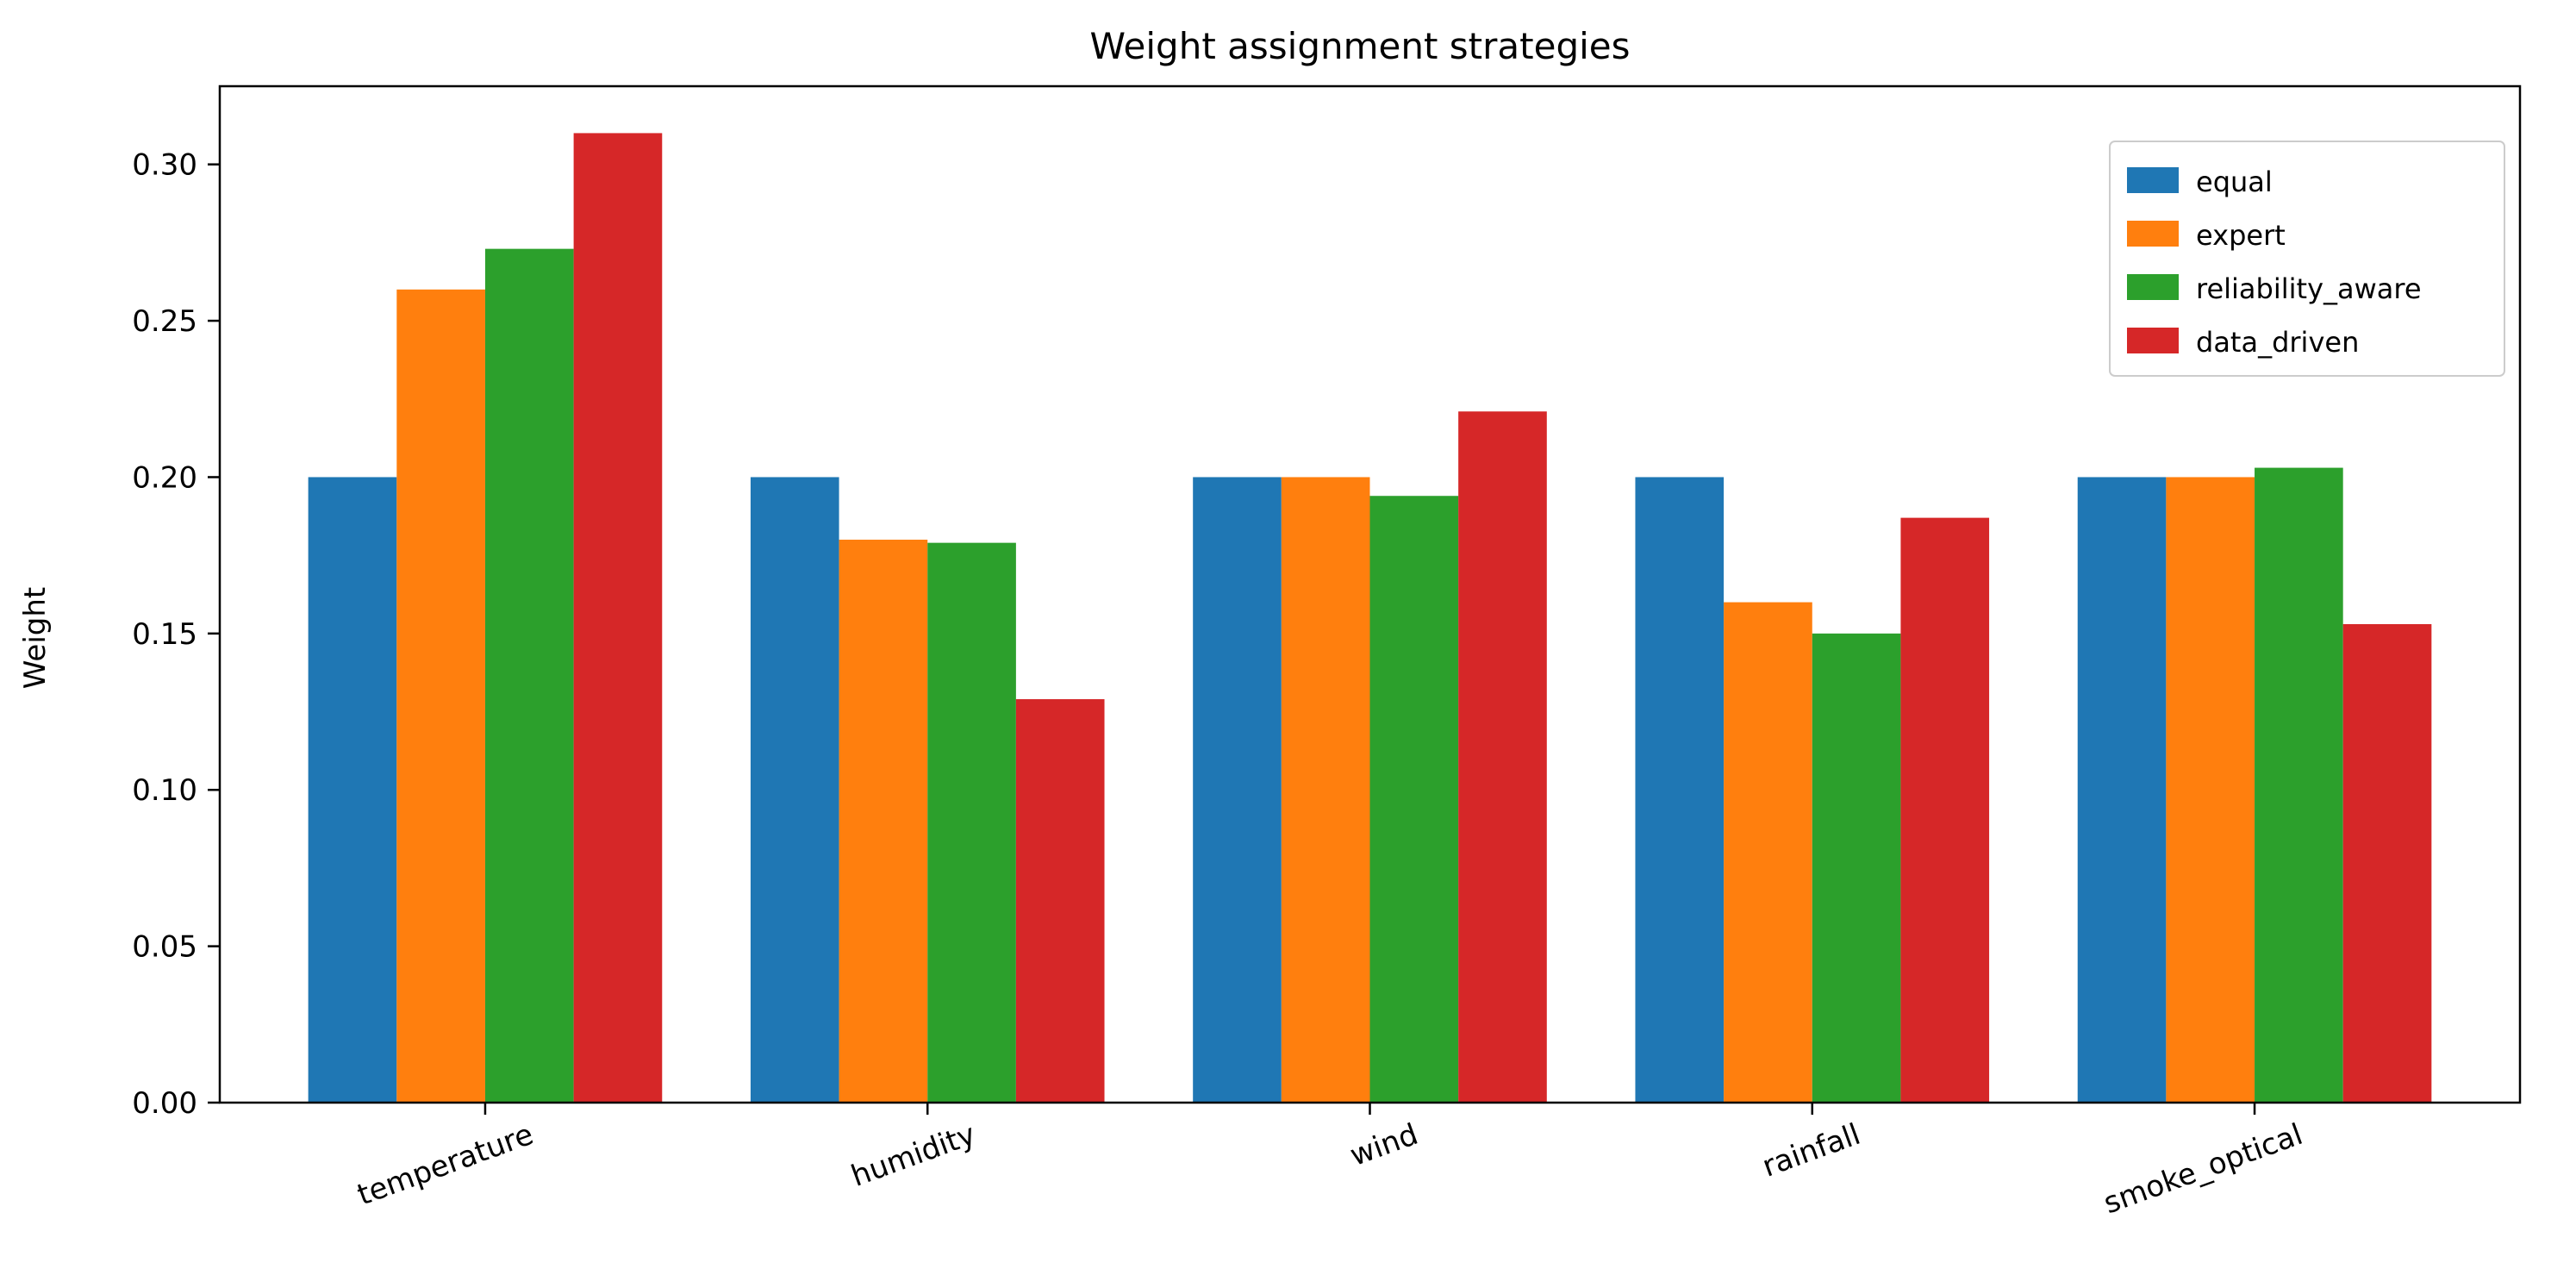 The width and height of the screenshot is (2576, 1269). I want to click on bar-data_driven-smoke_optical, so click(2387, 863).